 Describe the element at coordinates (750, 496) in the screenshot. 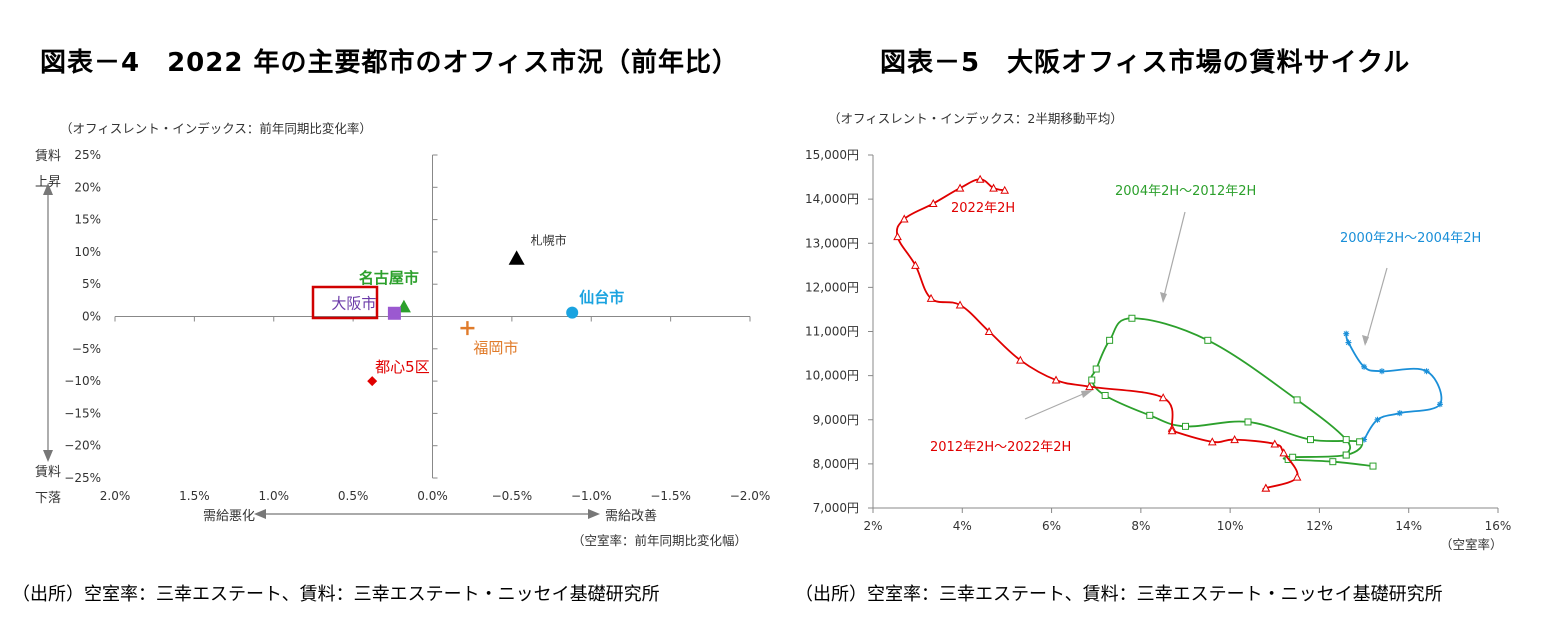

I see `chart4-x-tick-label: −2.0%` at that location.